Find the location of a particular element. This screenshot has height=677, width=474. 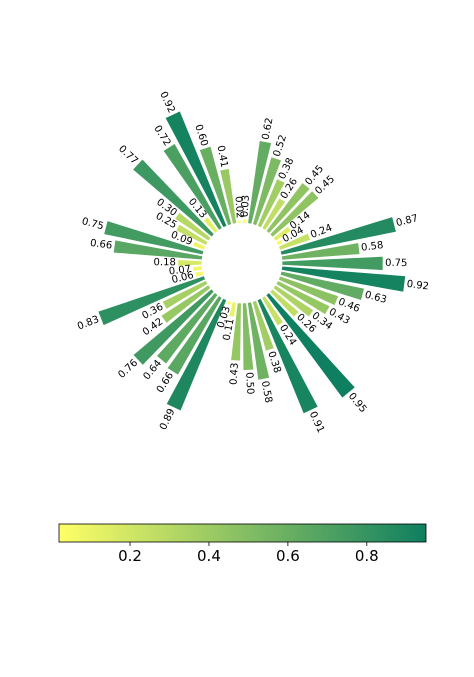

value-label-49: 0.03 is located at coordinates (246, 206).